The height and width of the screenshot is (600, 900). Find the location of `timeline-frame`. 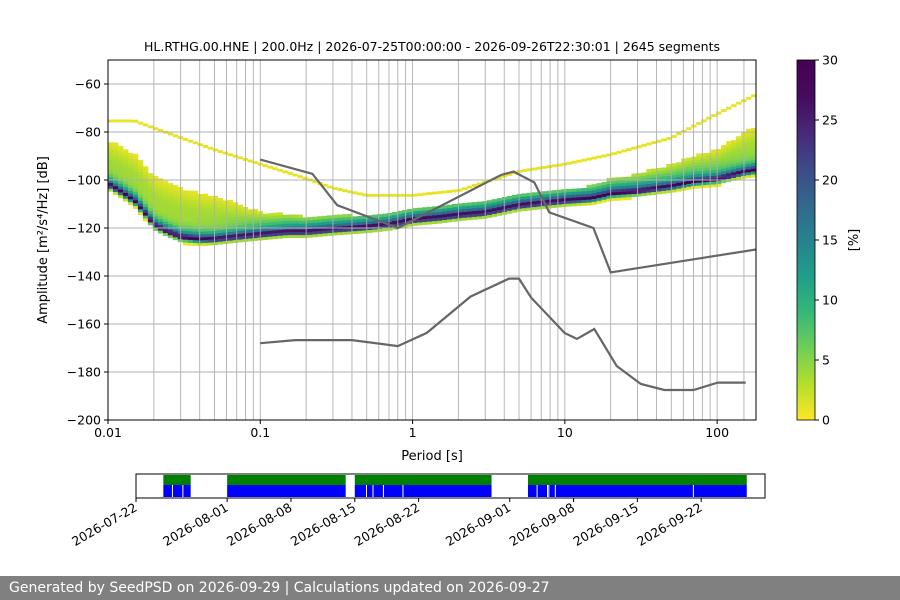

timeline-frame is located at coordinates (450, 486).